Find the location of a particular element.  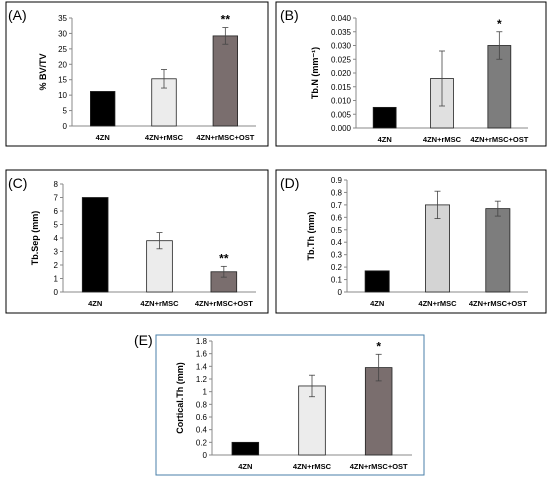

y-tick-label: 0.040 is located at coordinates (341, 18).